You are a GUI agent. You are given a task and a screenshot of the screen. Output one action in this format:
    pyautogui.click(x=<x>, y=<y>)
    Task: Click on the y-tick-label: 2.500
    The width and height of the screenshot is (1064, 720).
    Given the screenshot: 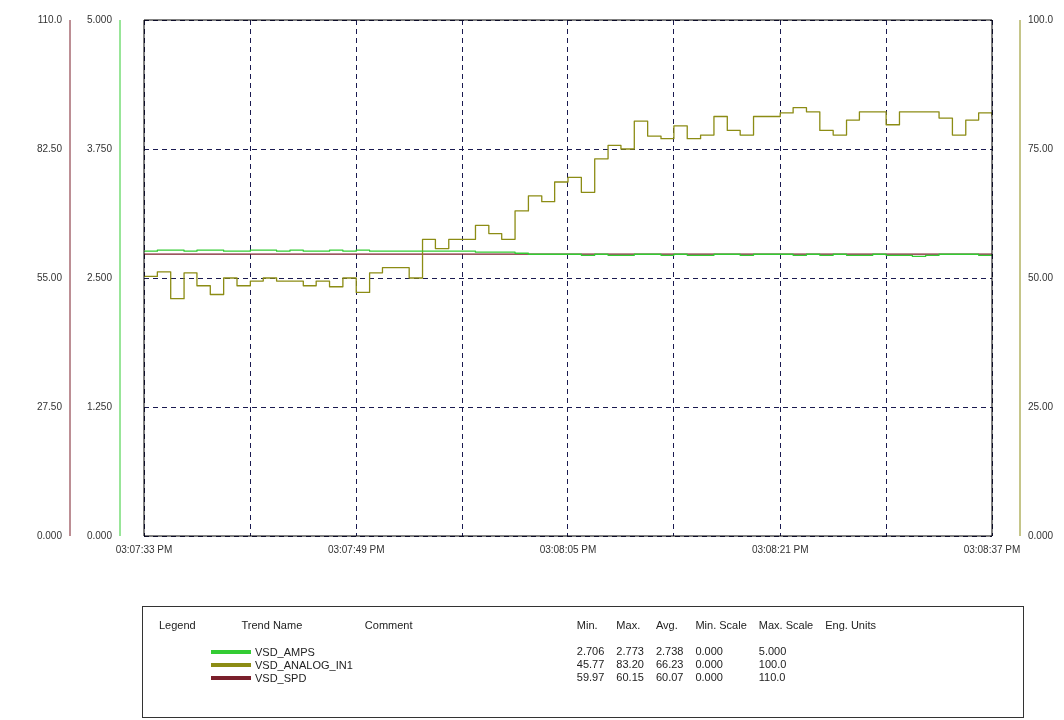 What is the action you would take?
    pyautogui.click(x=99, y=277)
    